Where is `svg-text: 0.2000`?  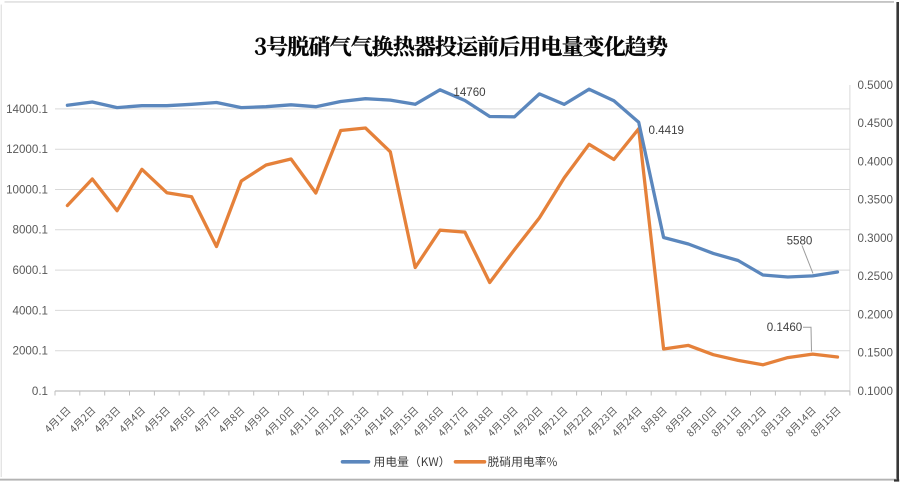 svg-text: 0.2000 is located at coordinates (875, 314).